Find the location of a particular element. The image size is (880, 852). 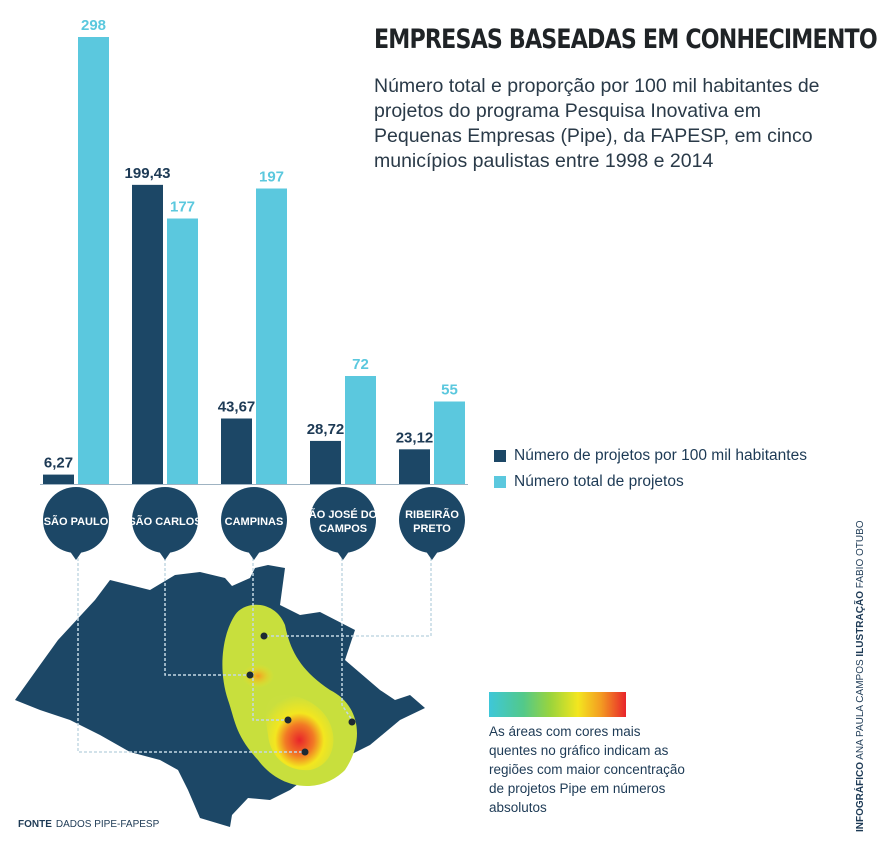

source-label: FONTE is located at coordinates (35, 824).